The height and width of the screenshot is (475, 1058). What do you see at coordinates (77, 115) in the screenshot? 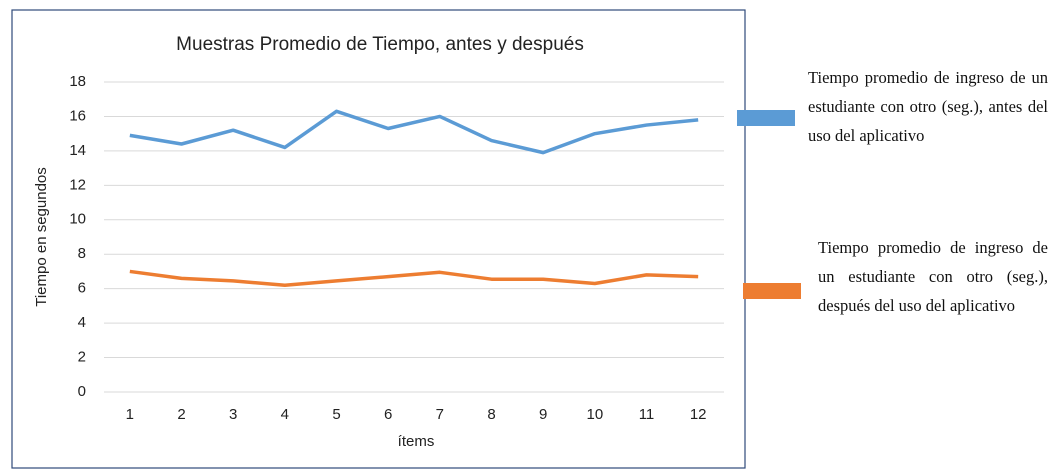
I see `y-tick-label: 16` at bounding box center [77, 115].